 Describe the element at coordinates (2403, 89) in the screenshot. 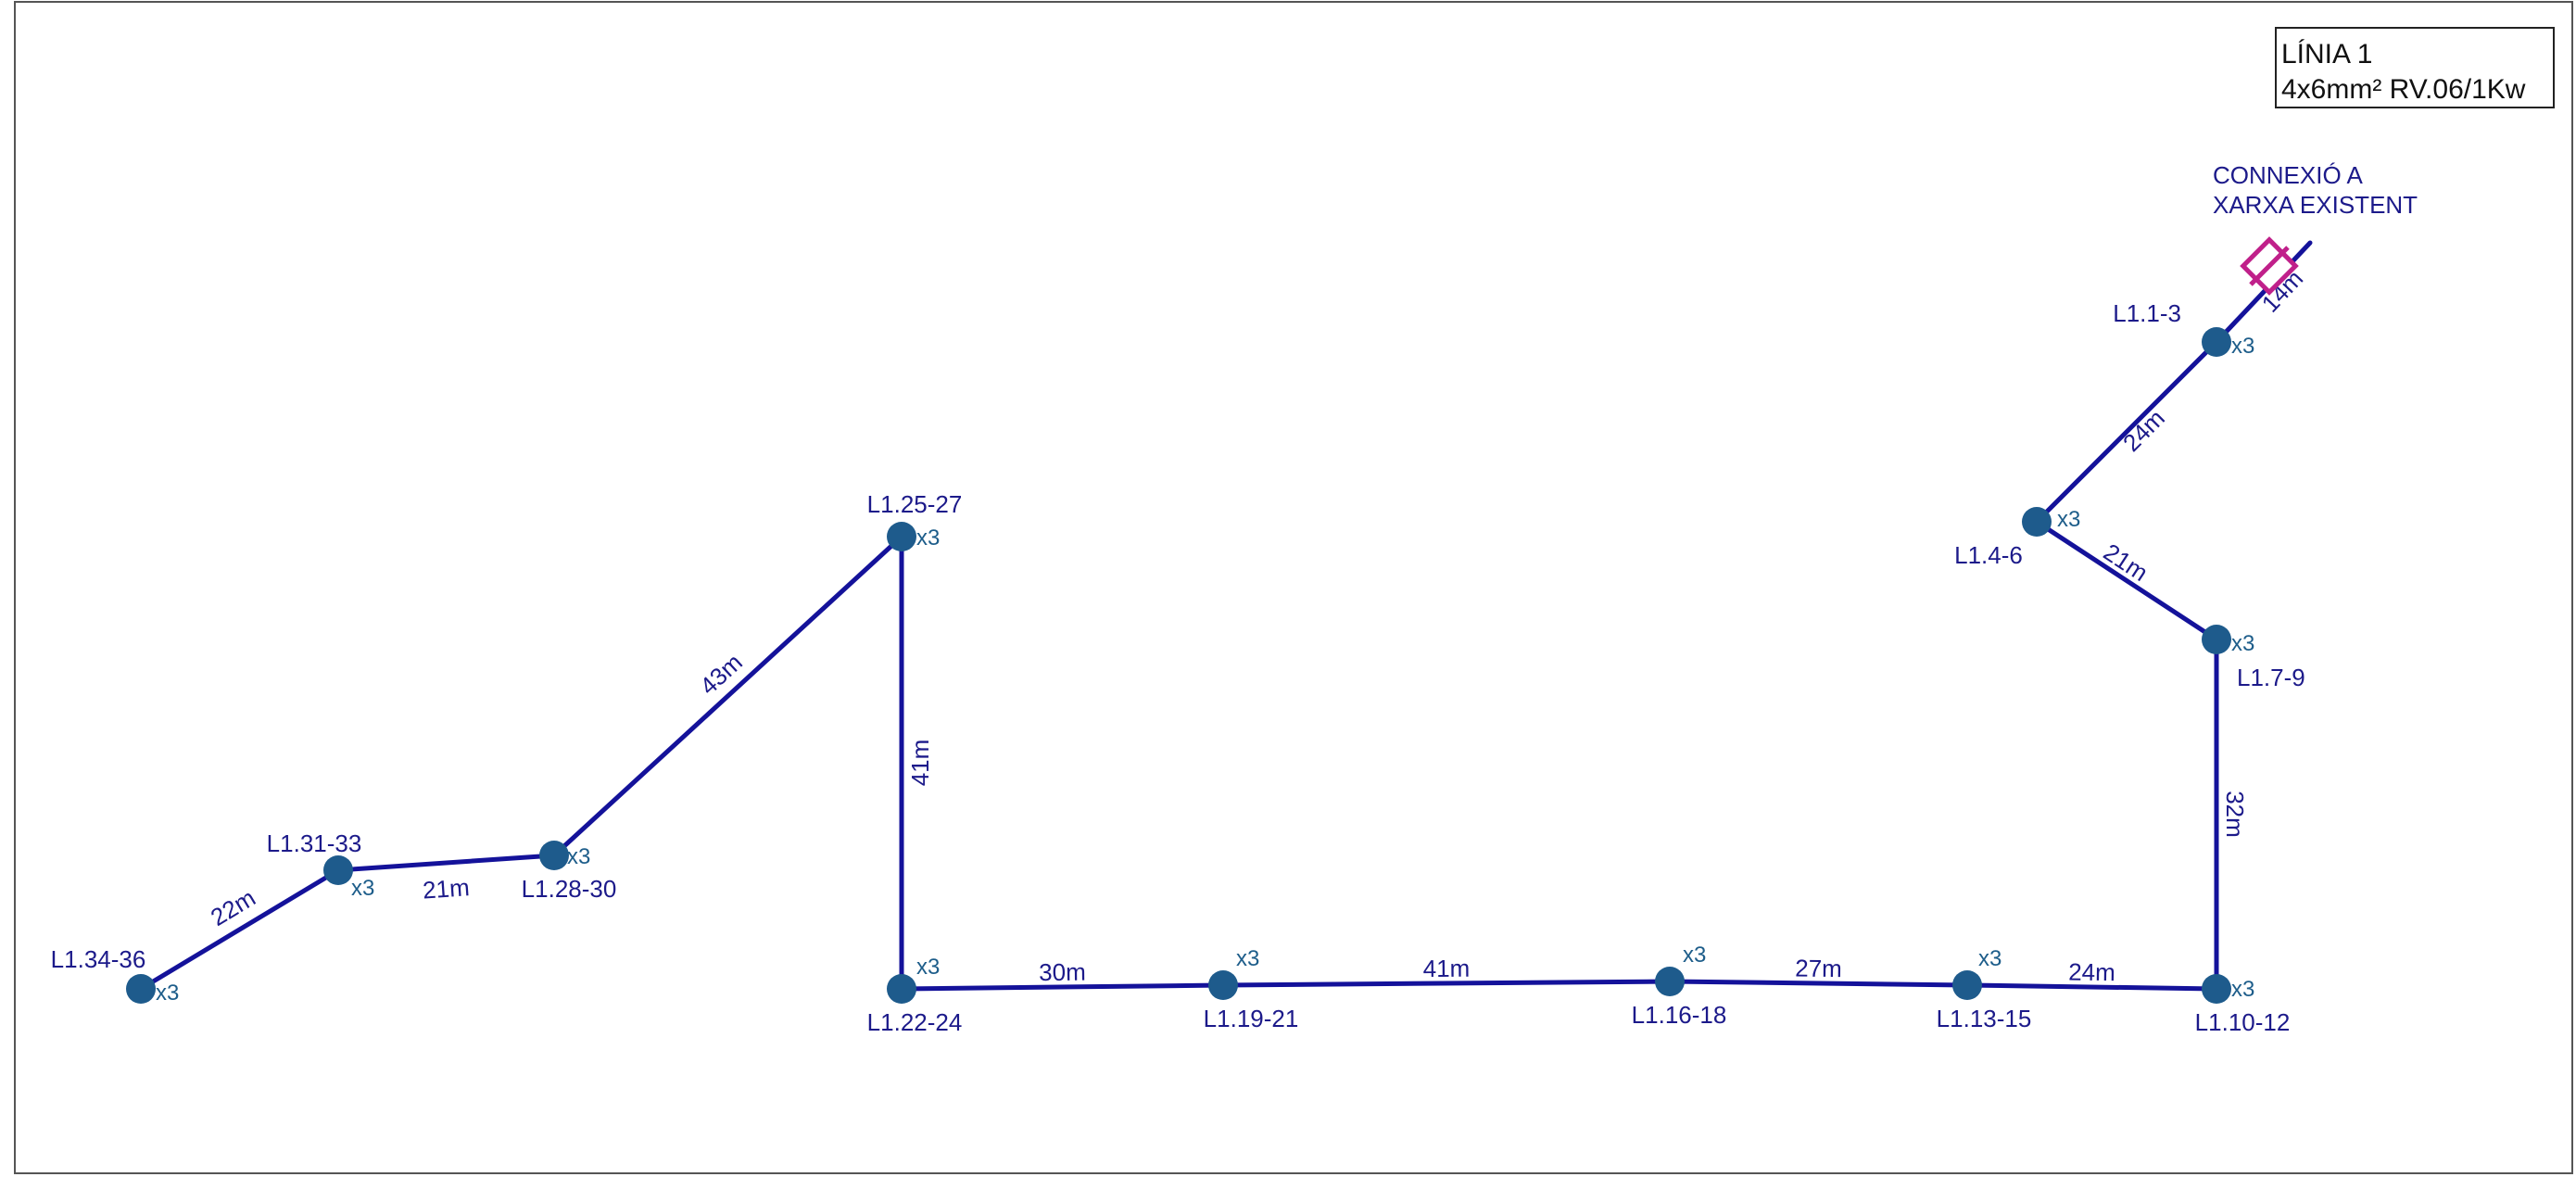

I see `legend-cable-spec: 4x6mm² RV.06/1Kw` at that location.